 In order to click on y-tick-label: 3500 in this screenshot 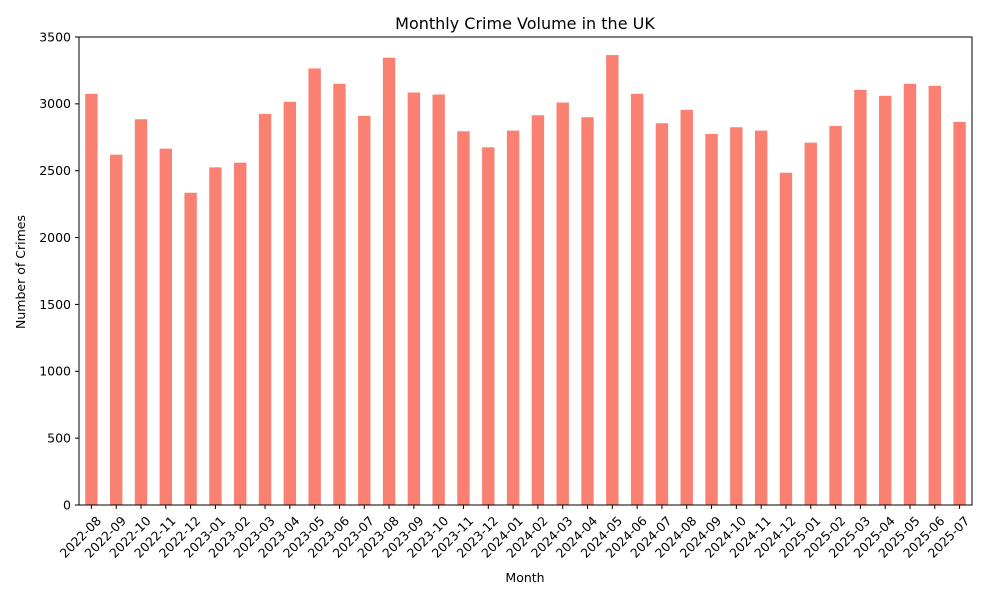, I will do `click(55, 36)`.